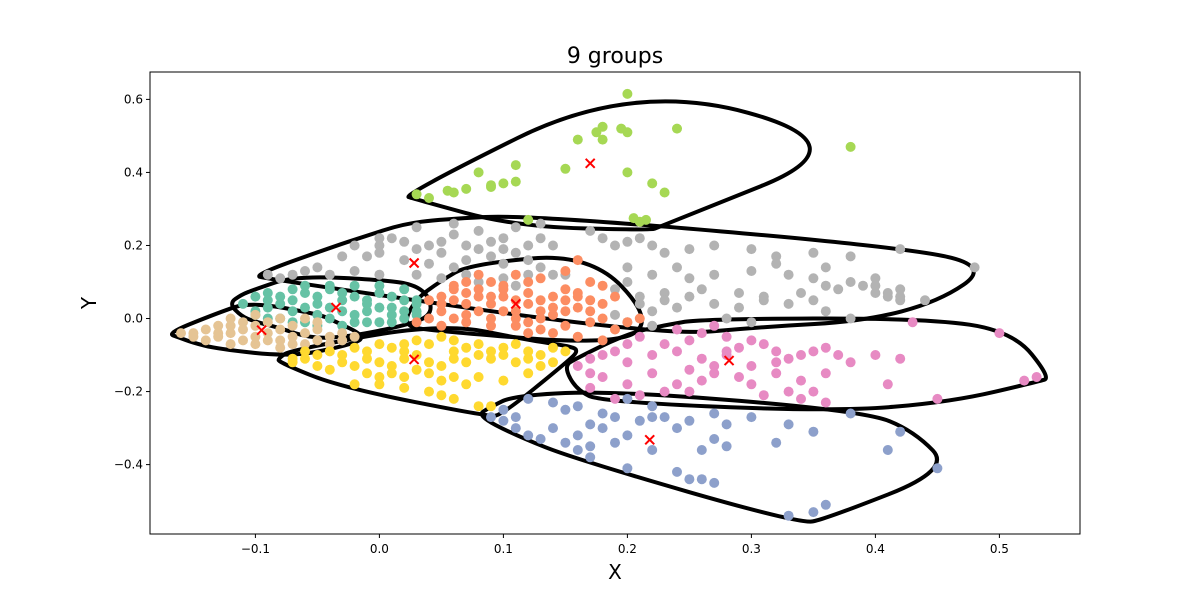 This screenshot has width=1200, height=600. Describe the element at coordinates (503, 549) in the screenshot. I see `x-tick-label: 0.1` at that location.